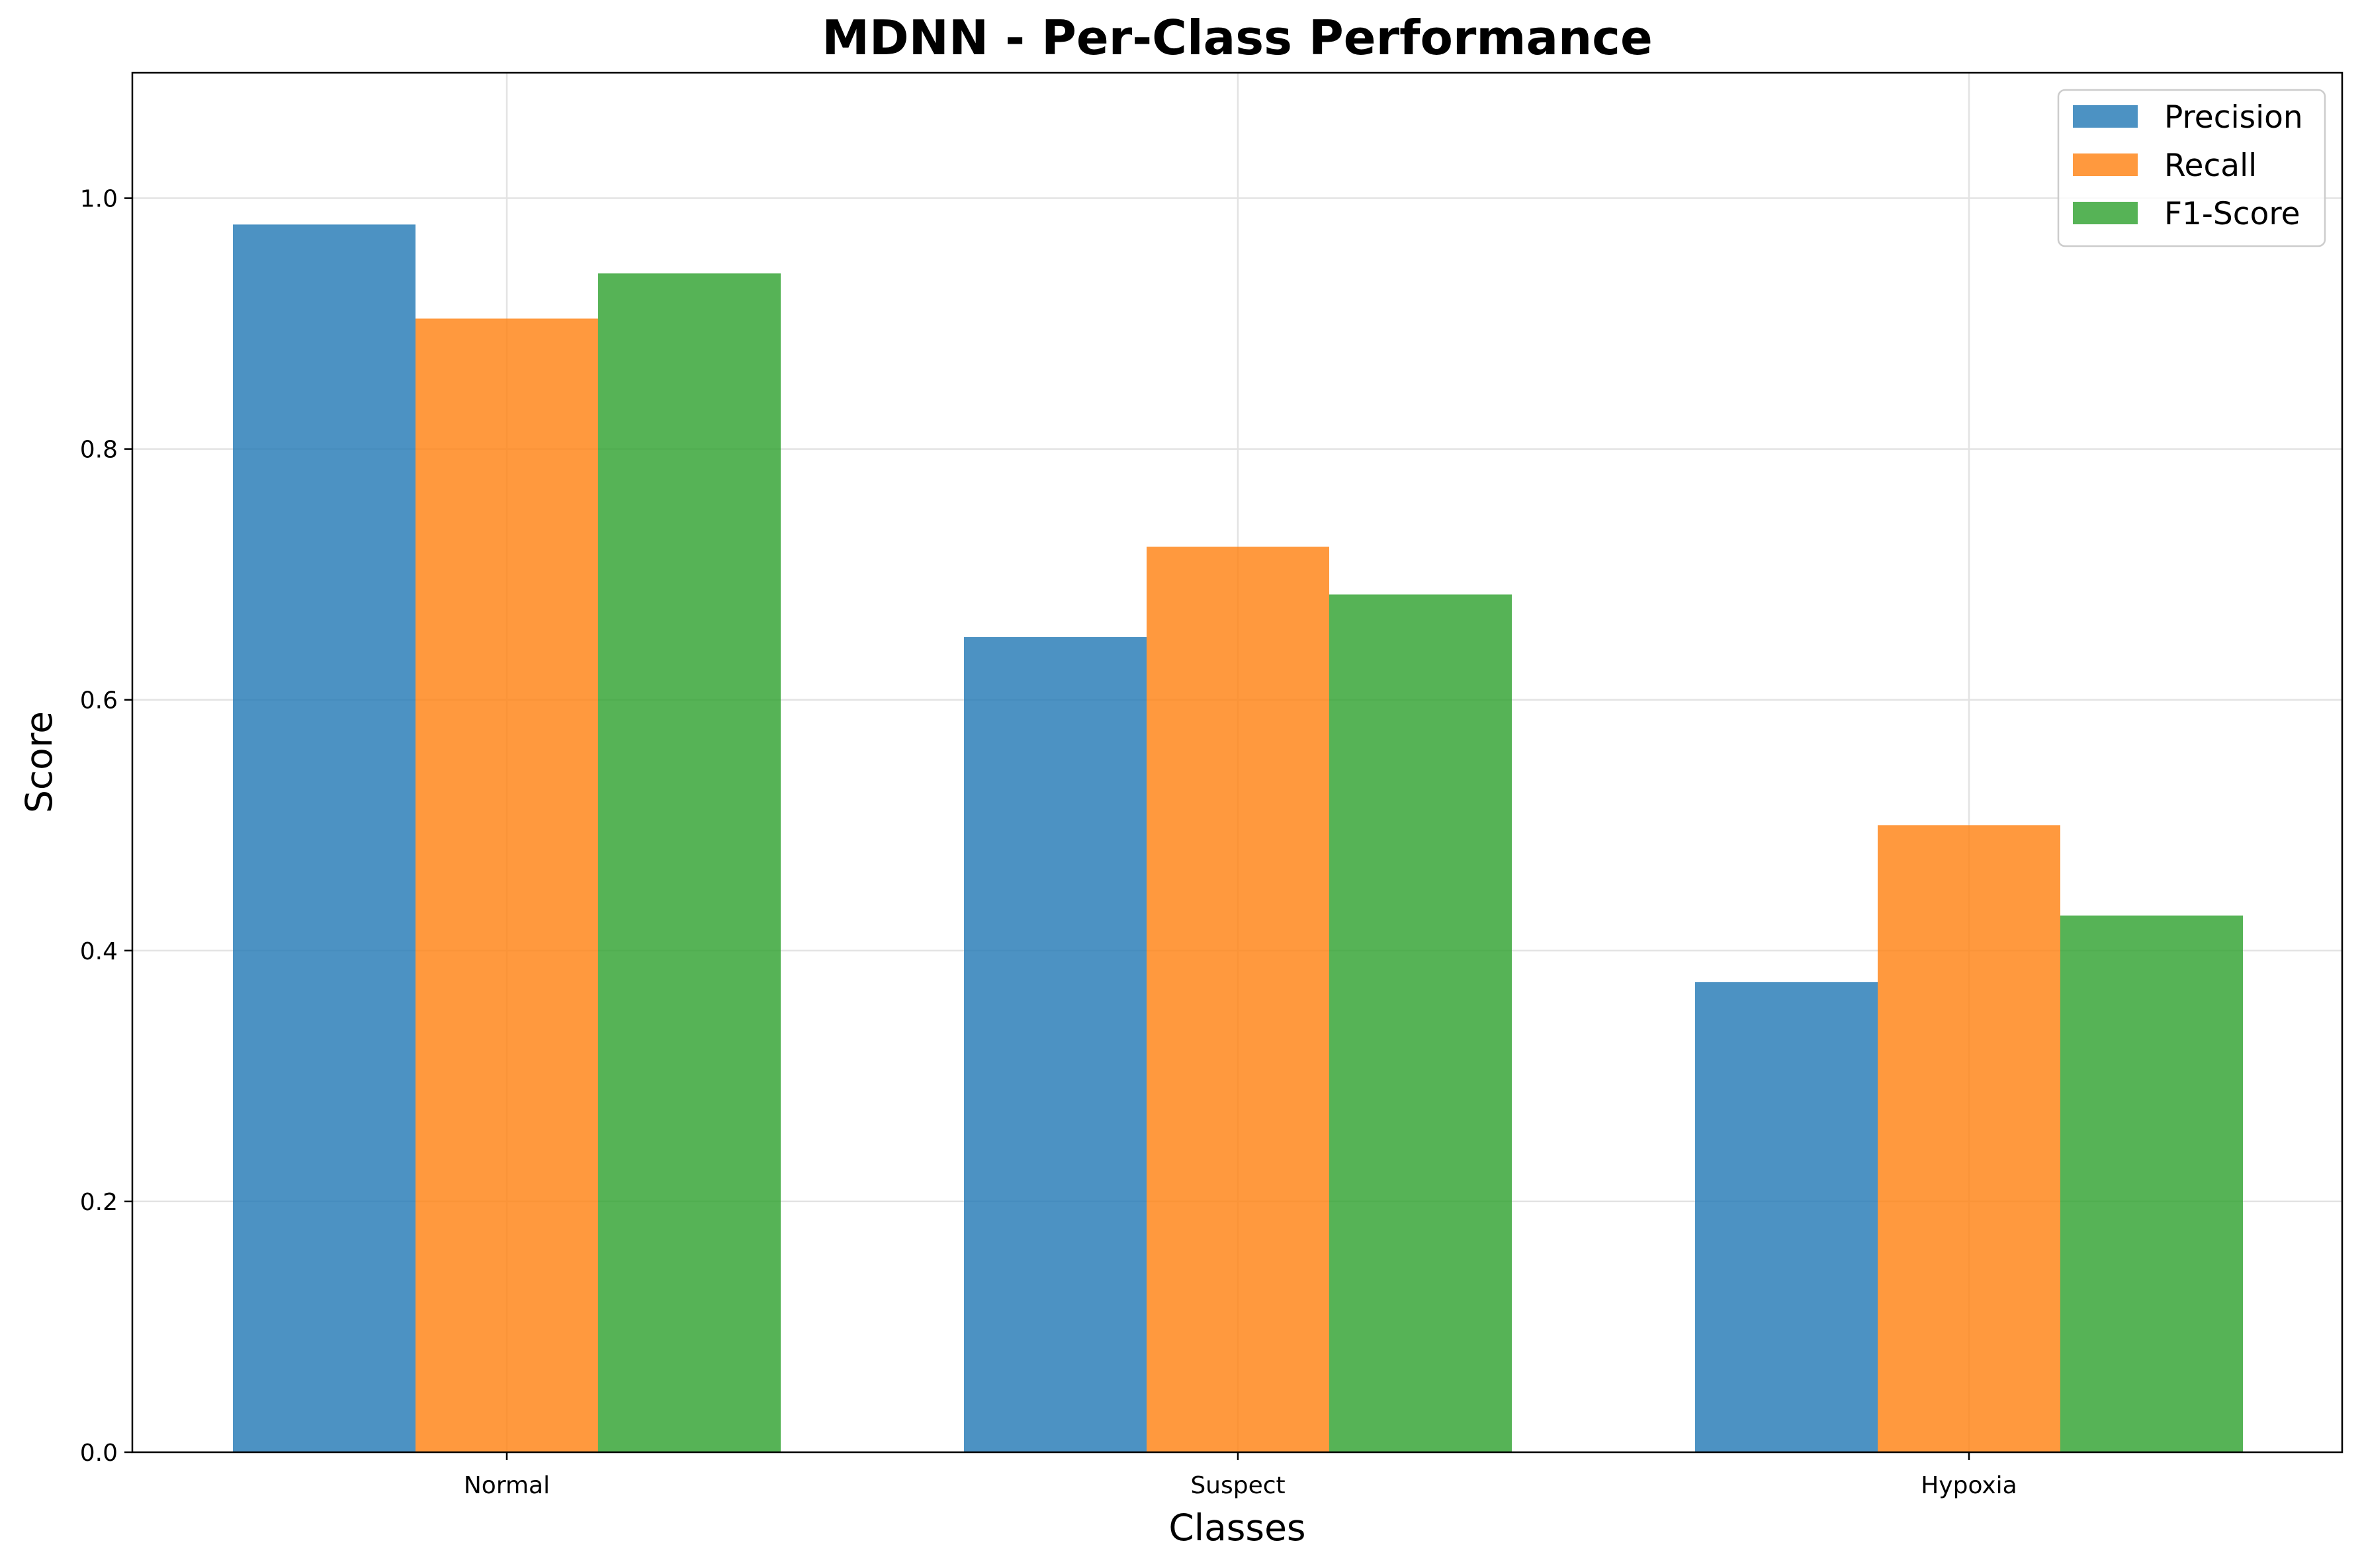  I want to click on chart-title: MDNN - Per-Class Performance, so click(1237, 38).